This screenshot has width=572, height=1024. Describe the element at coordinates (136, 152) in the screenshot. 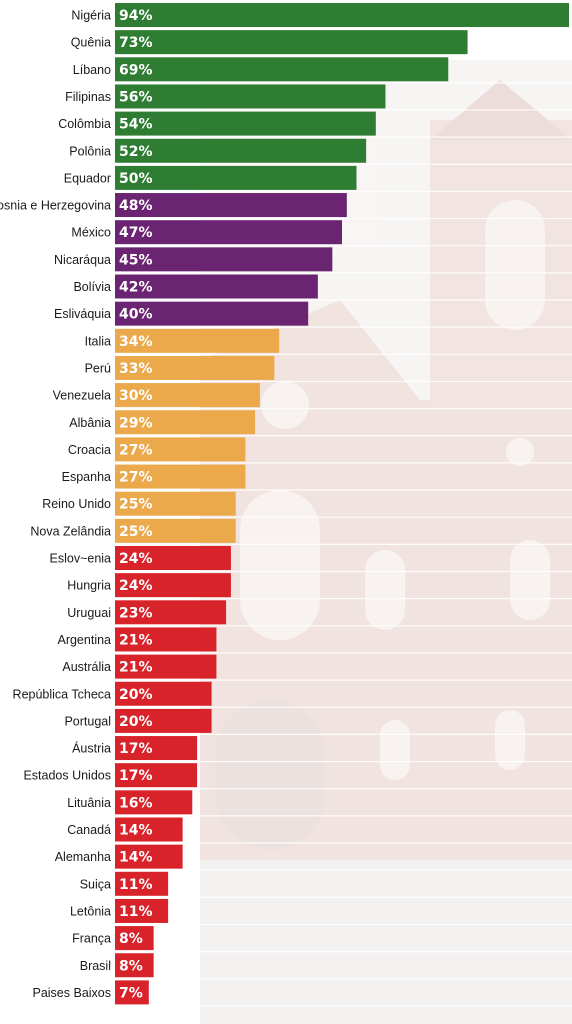

I see `value-label: 52%` at that location.